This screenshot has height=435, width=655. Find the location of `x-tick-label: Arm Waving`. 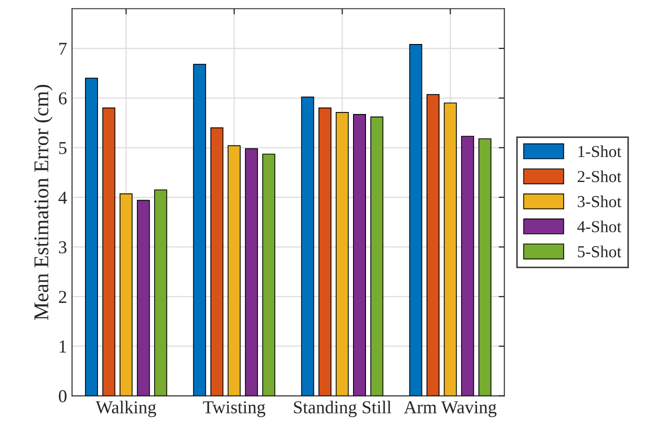

x-tick-label: Arm Waving is located at coordinates (450, 409).